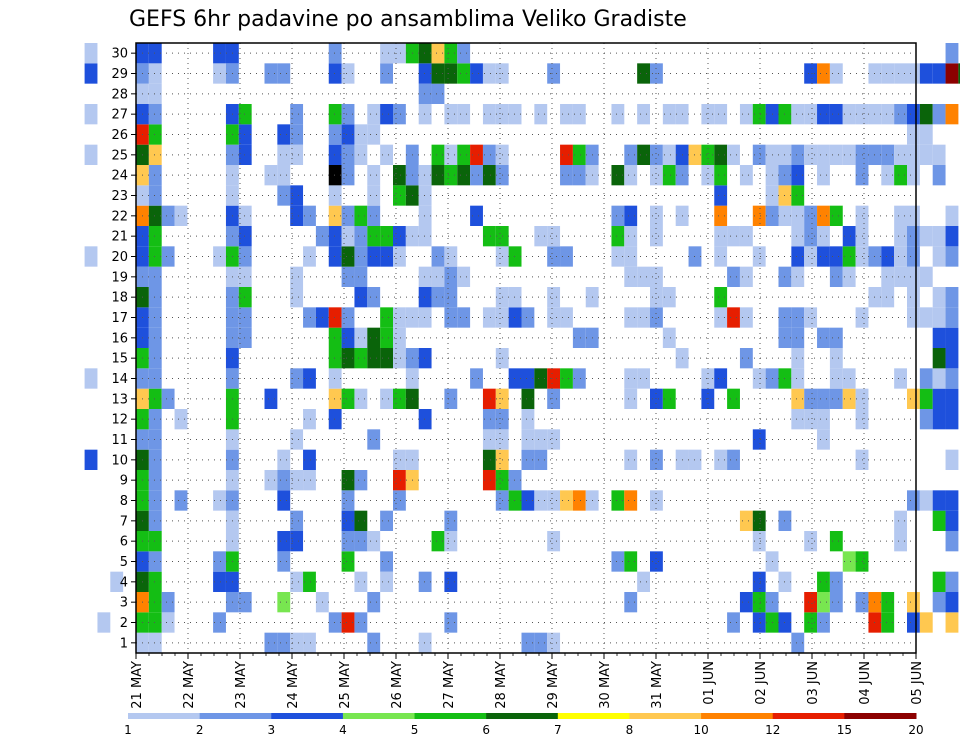 The width and height of the screenshot is (960, 742). I want to click on legend-label: 4, so click(343, 730).